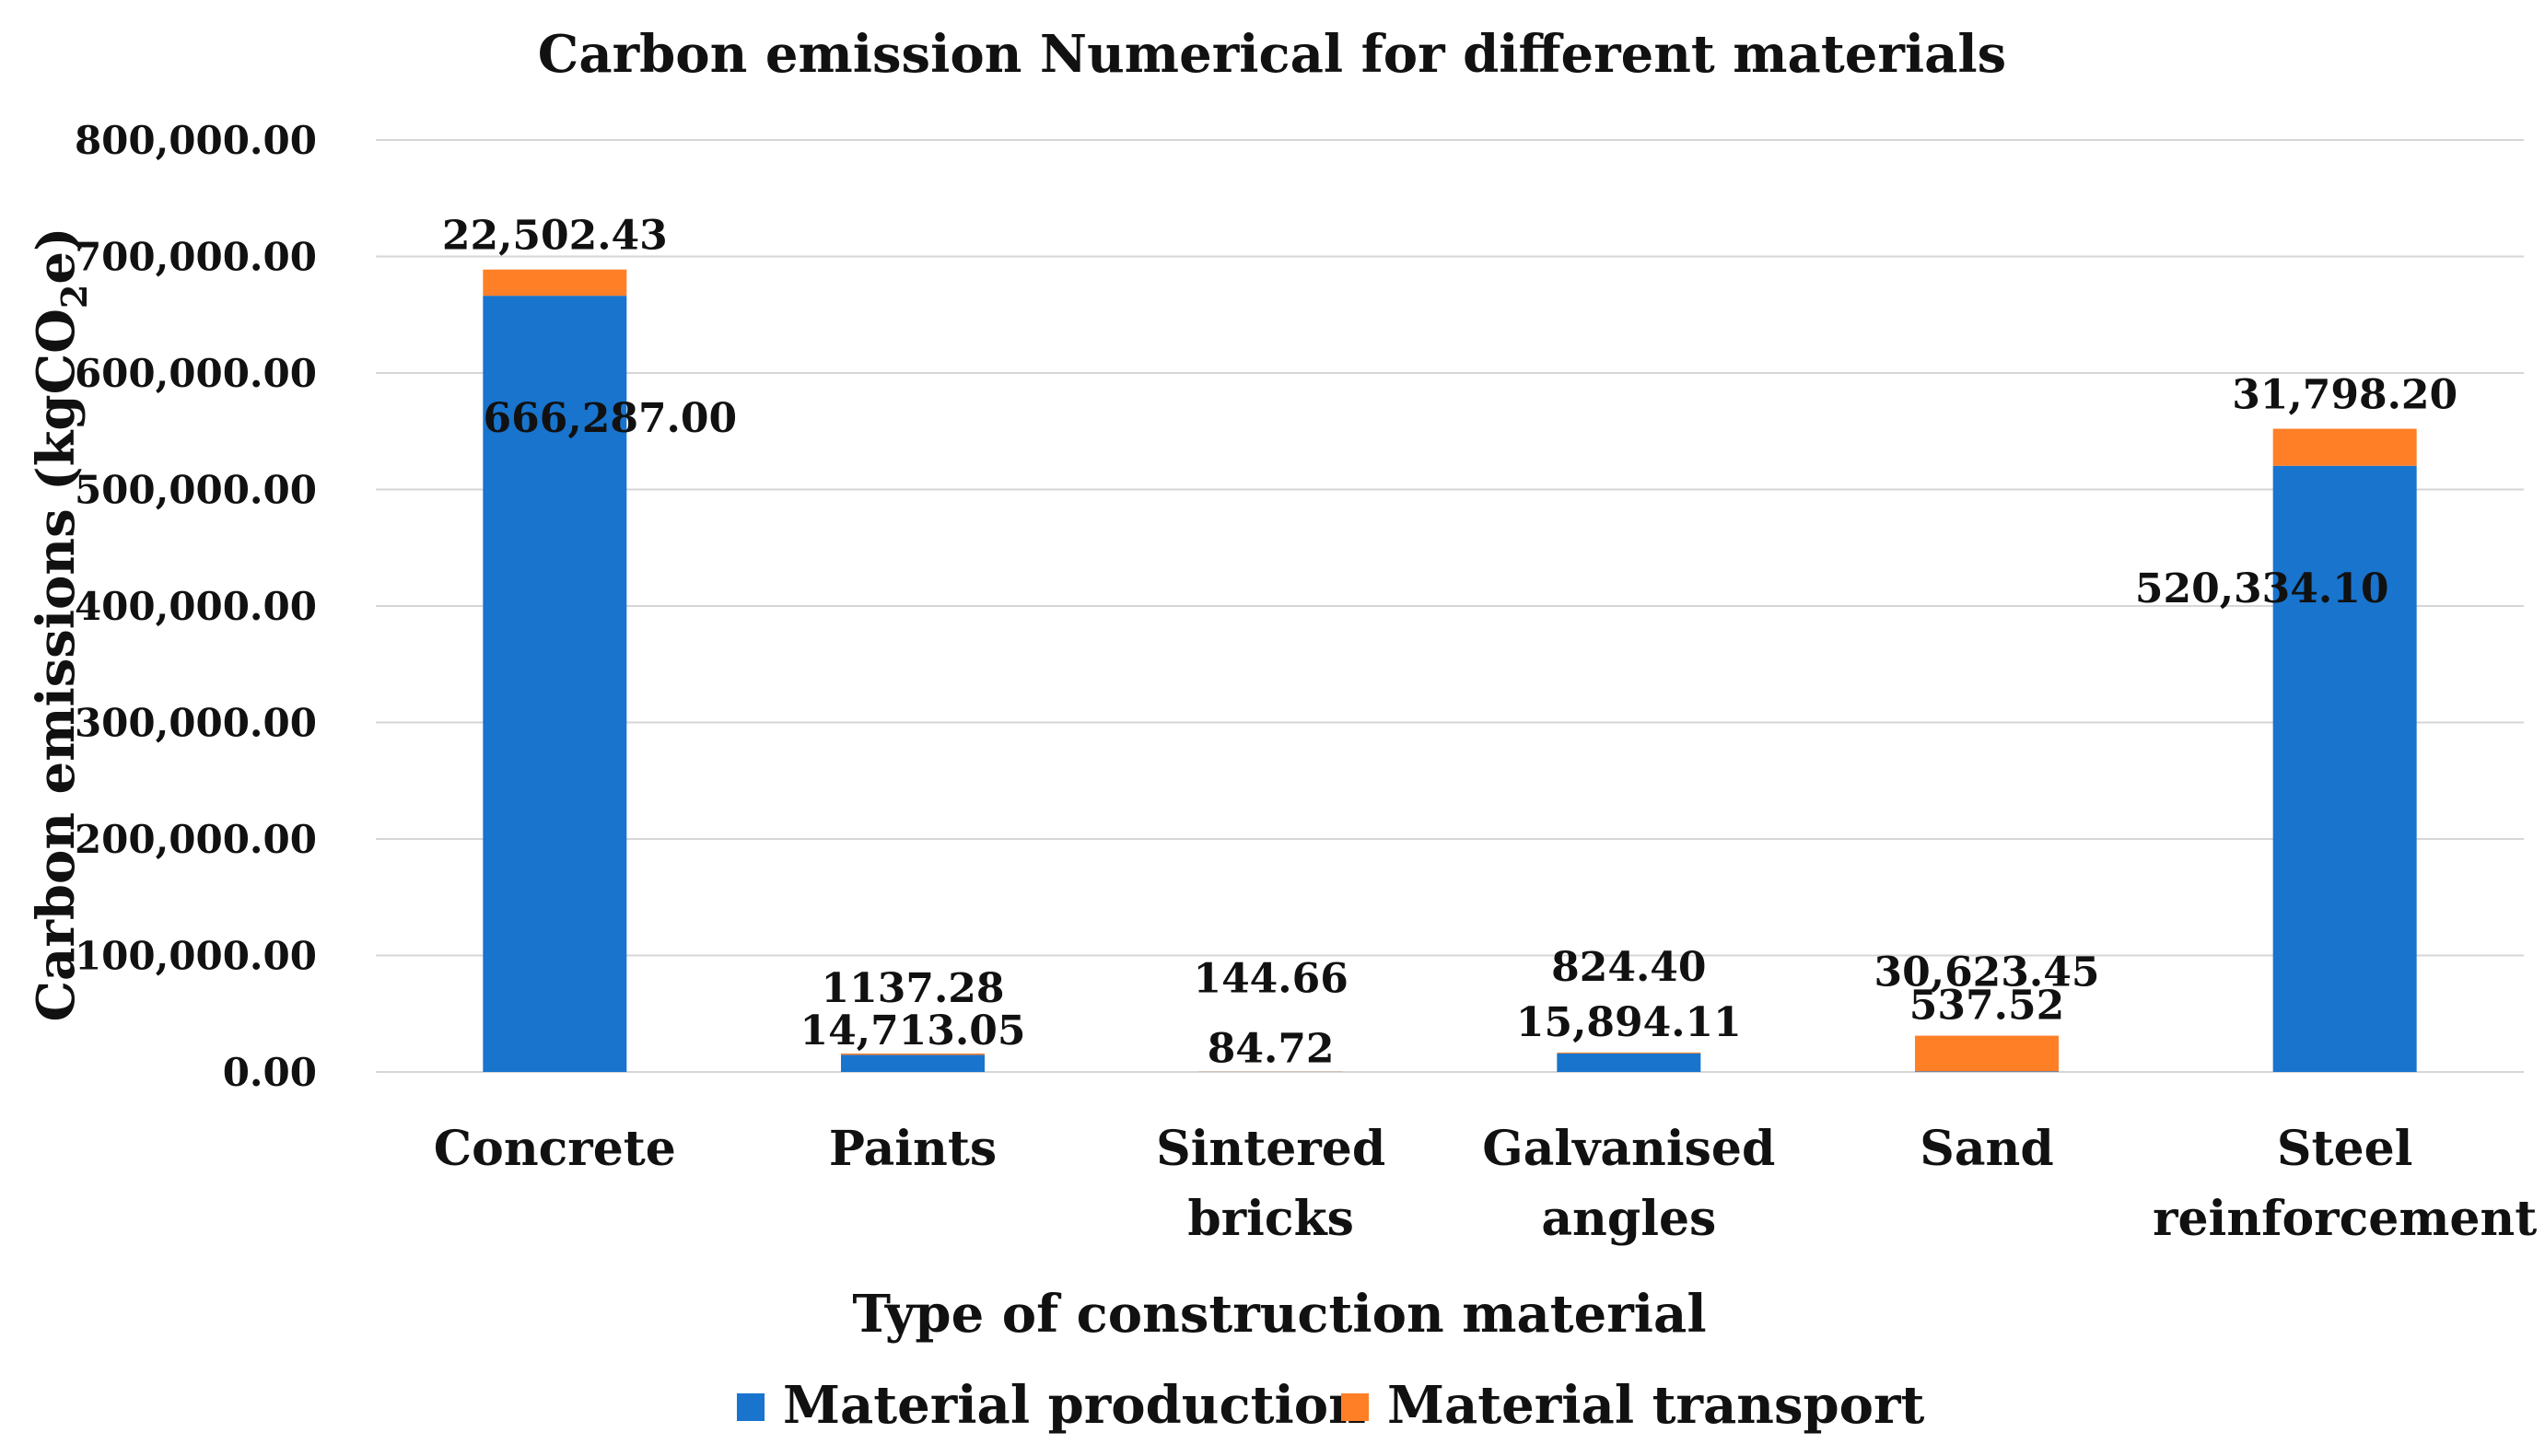 Image resolution: width=2545 pixels, height=1456 pixels. I want to click on y-tick-label: 600,000.00, so click(196, 373).